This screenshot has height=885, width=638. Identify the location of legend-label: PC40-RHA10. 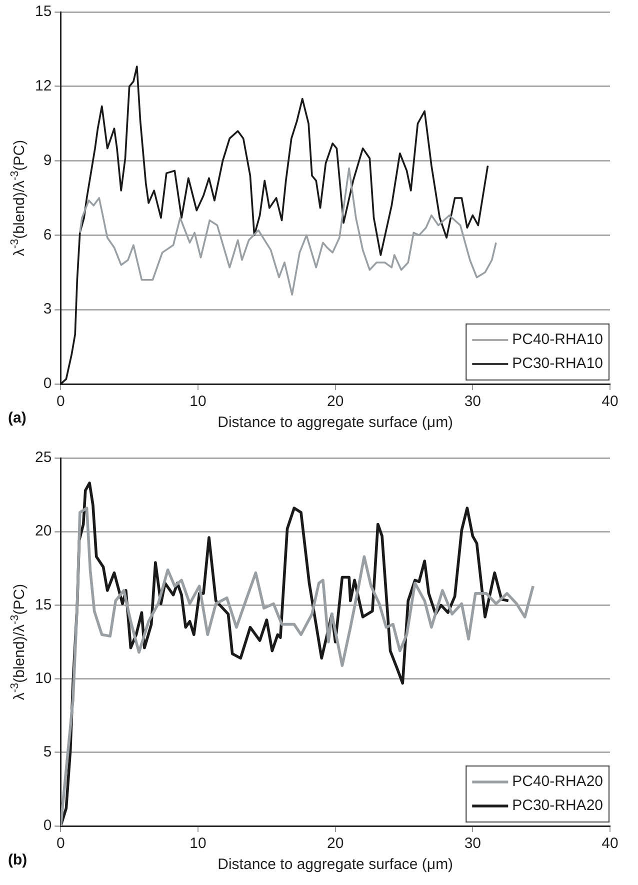
(558, 339).